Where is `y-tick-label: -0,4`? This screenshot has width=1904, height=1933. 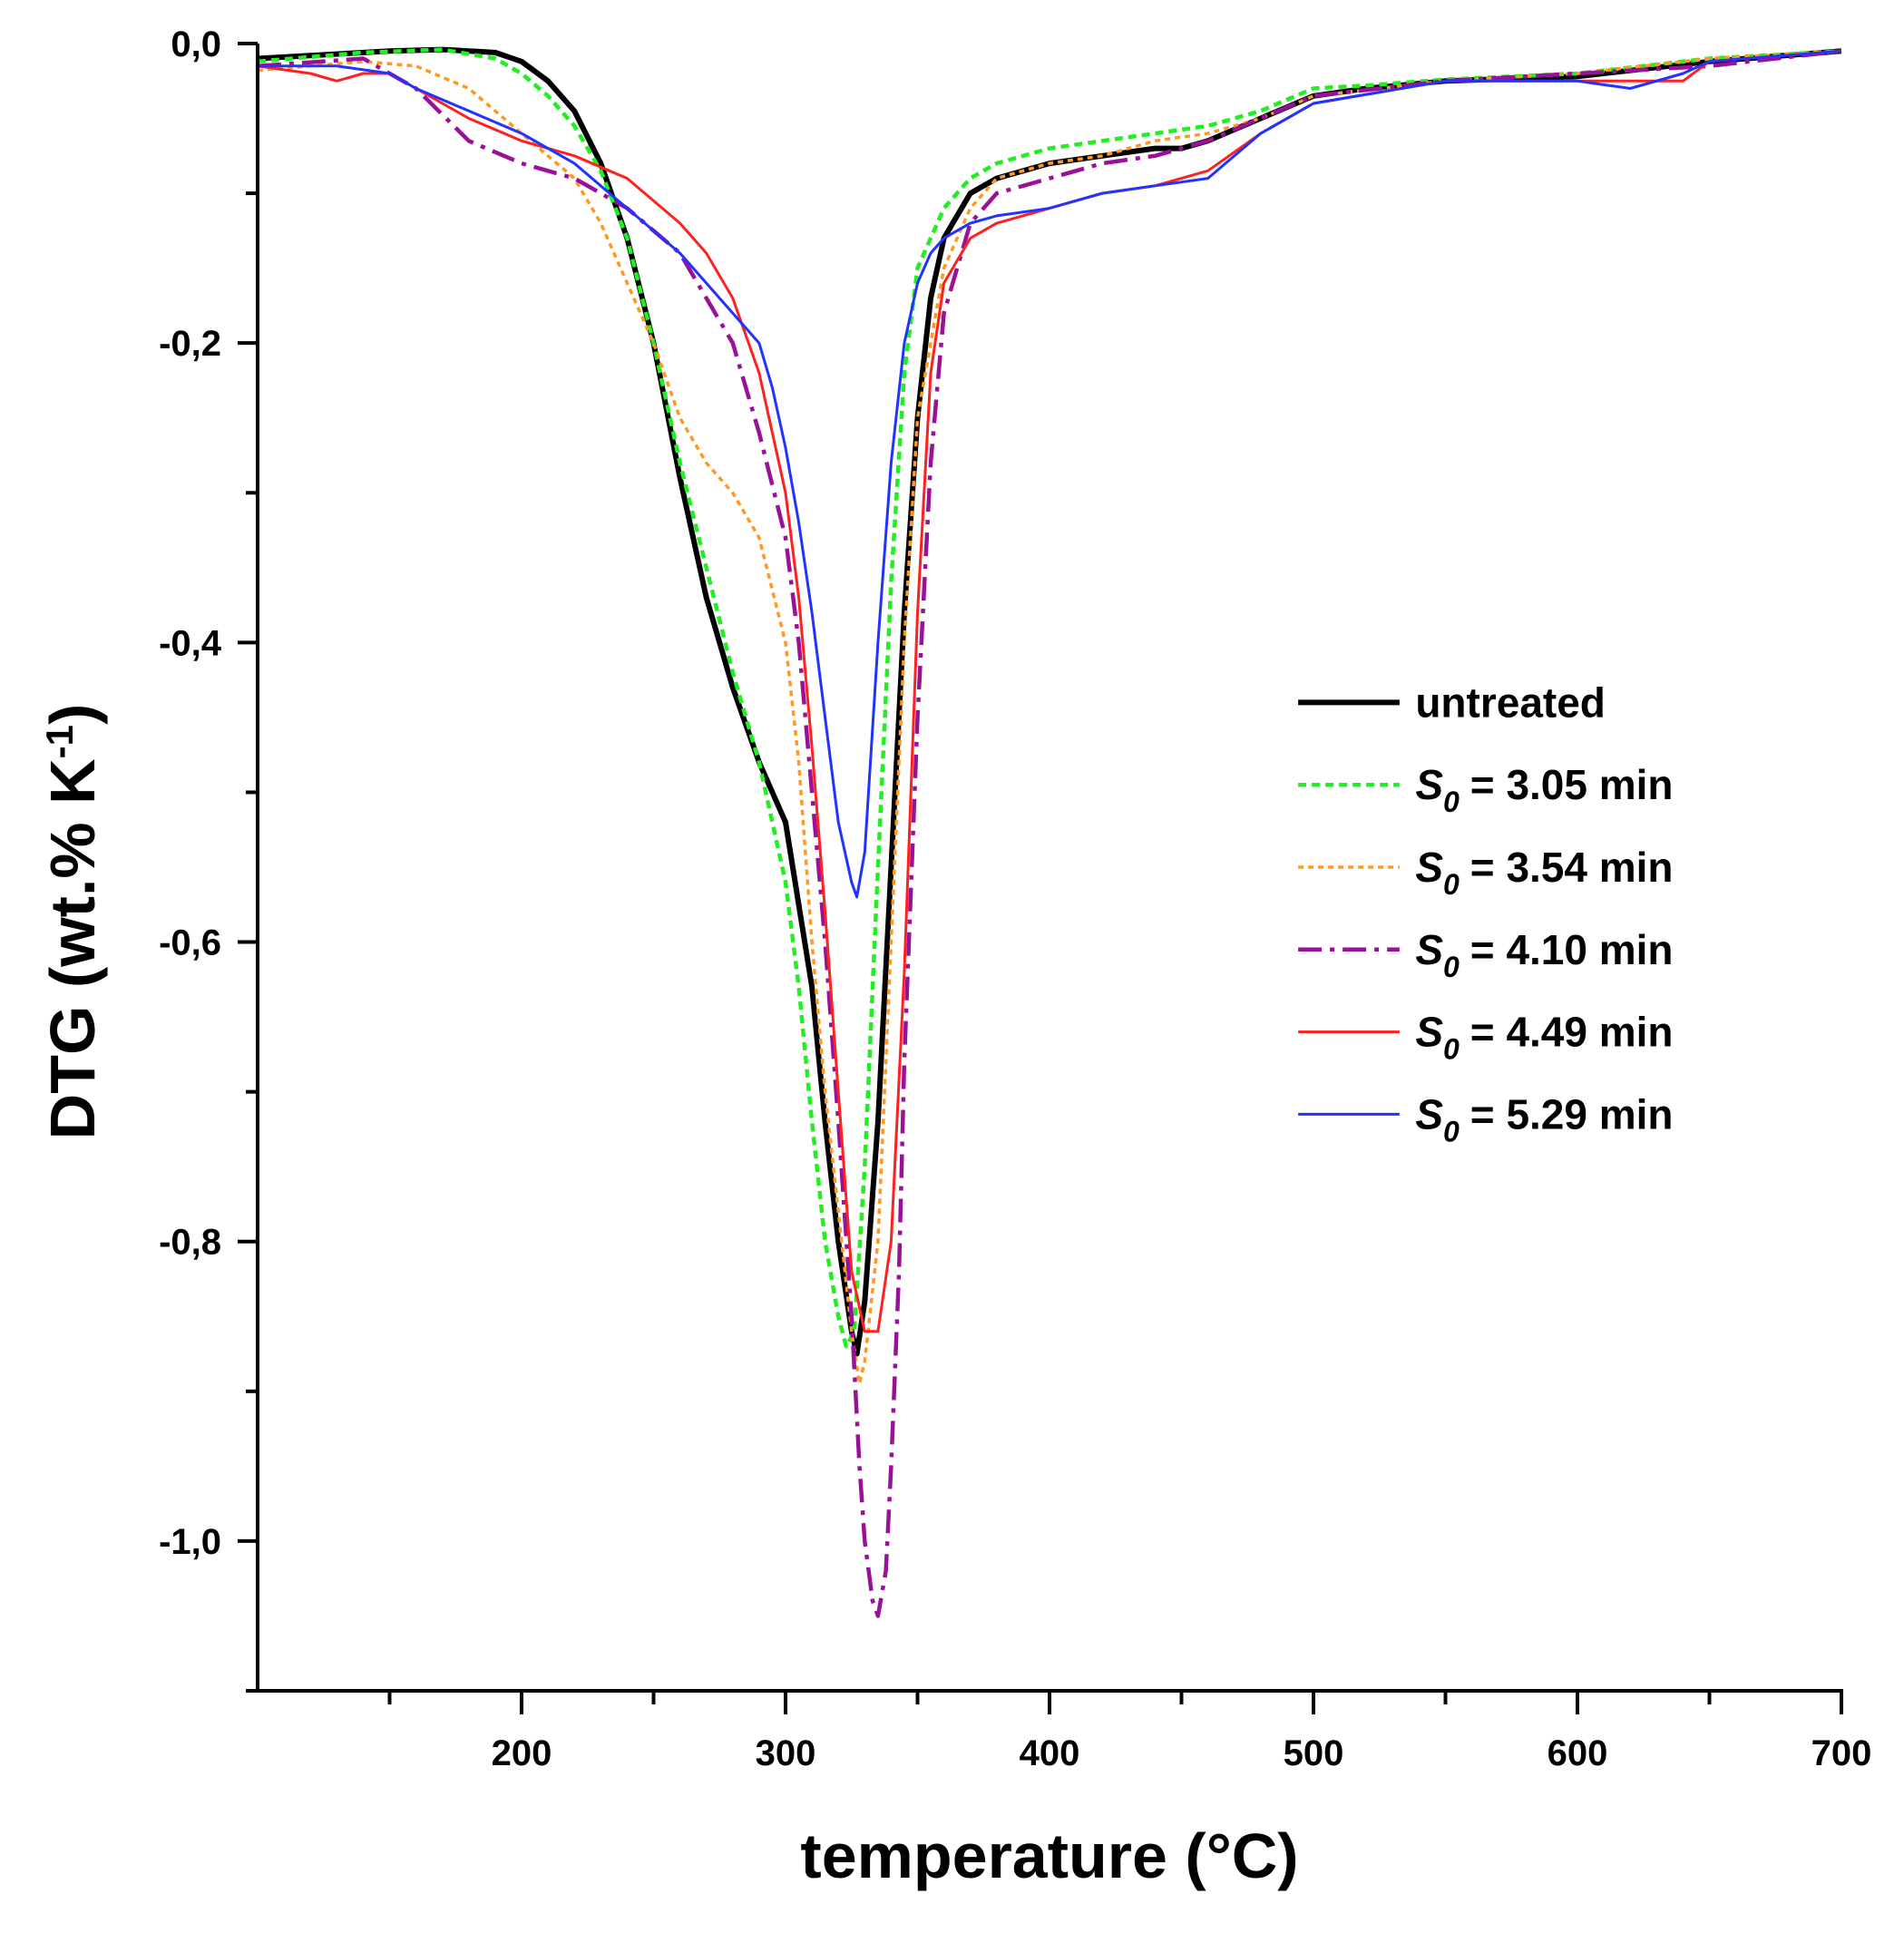 y-tick-label: -0,4 is located at coordinates (191, 643).